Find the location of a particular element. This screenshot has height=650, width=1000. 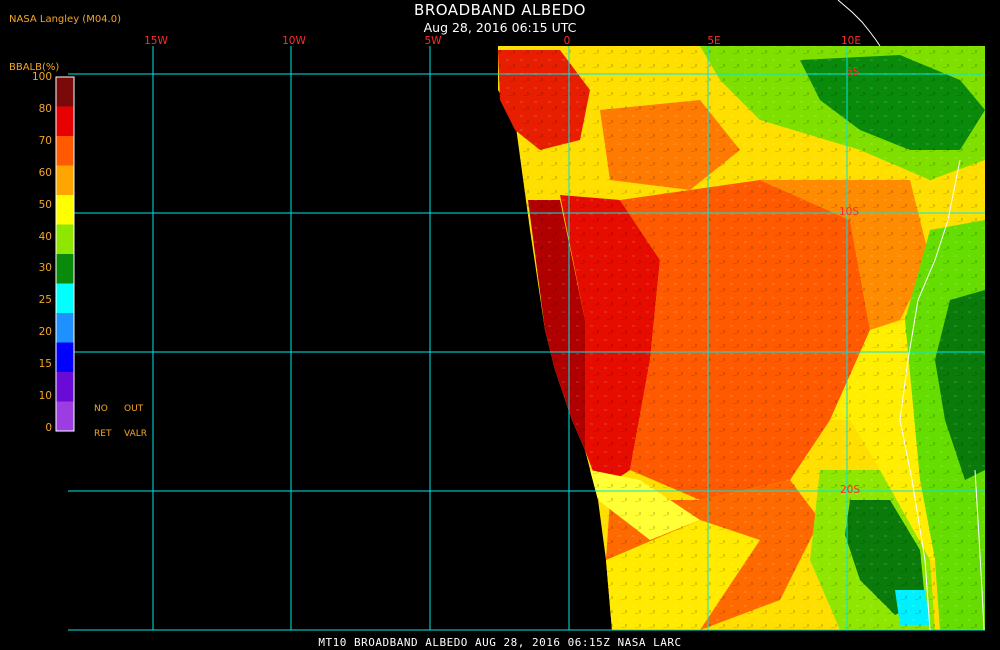

legend-tick-5: 40 is located at coordinates (45, 236).